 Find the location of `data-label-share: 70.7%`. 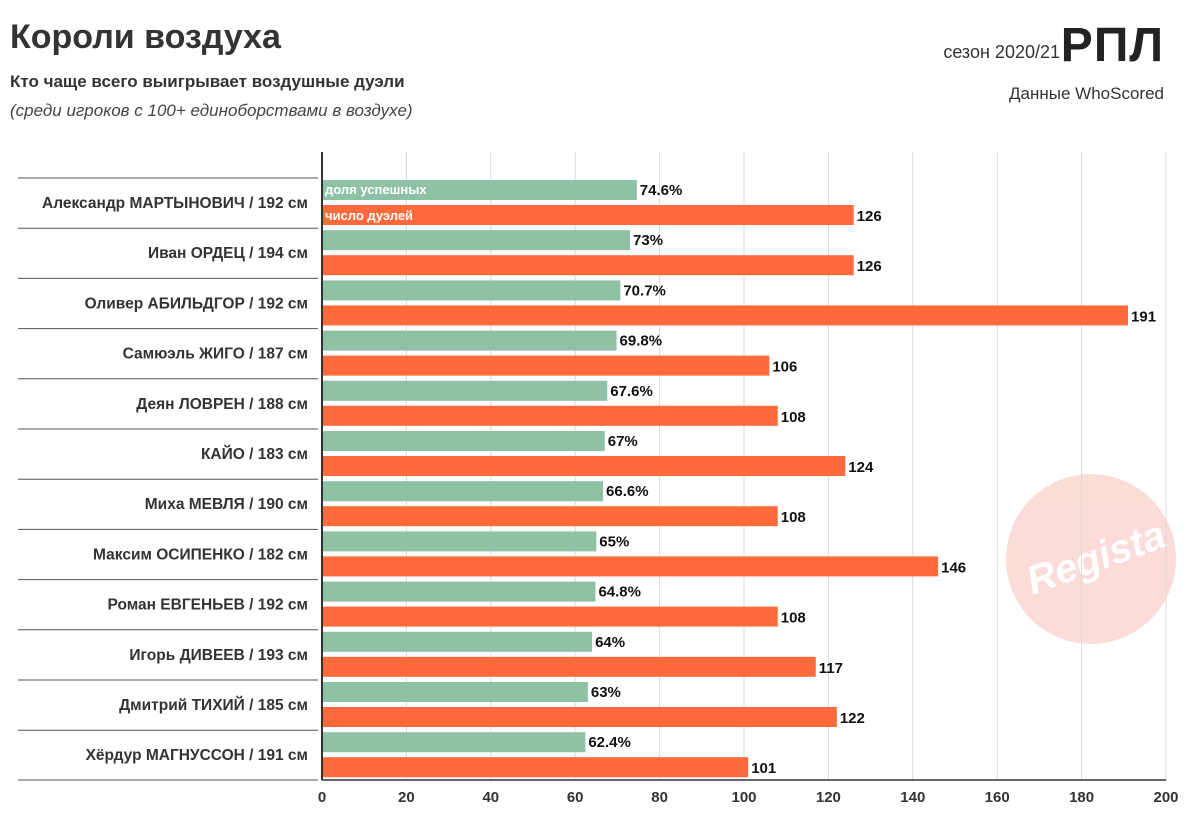

data-label-share: 70.7% is located at coordinates (644, 290).